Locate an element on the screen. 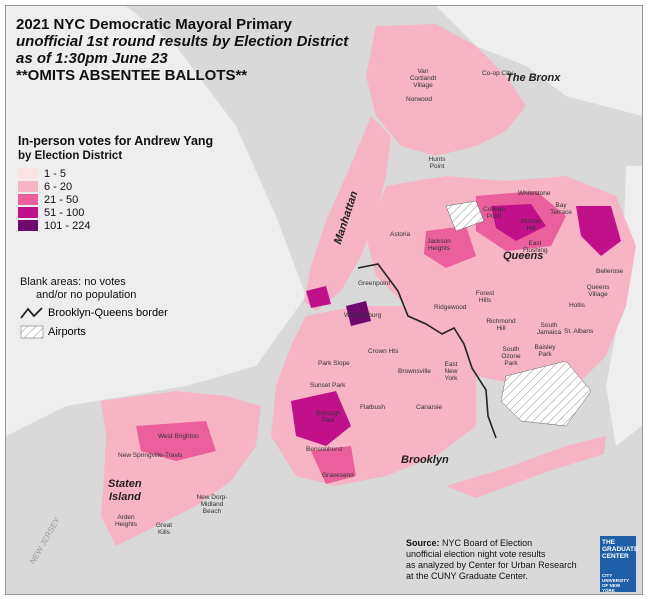 Image resolution: width=650 pixels, height=599 pixels. brooklyn-queens-border is located at coordinates (427, 351).